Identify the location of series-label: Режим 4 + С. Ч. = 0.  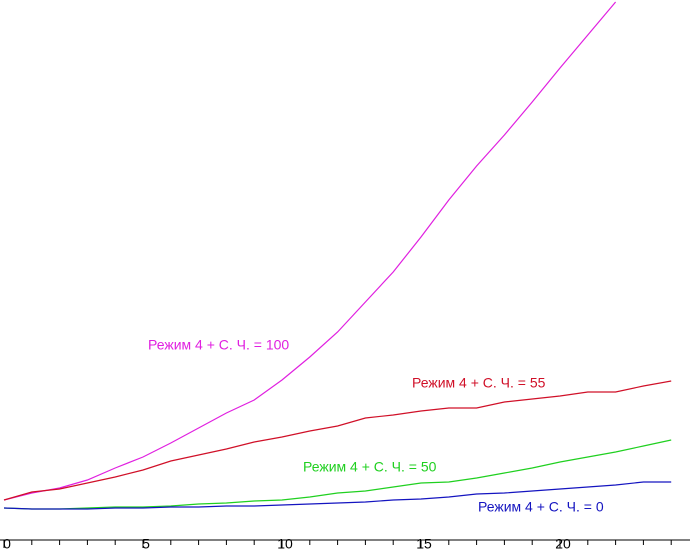
(541, 507).